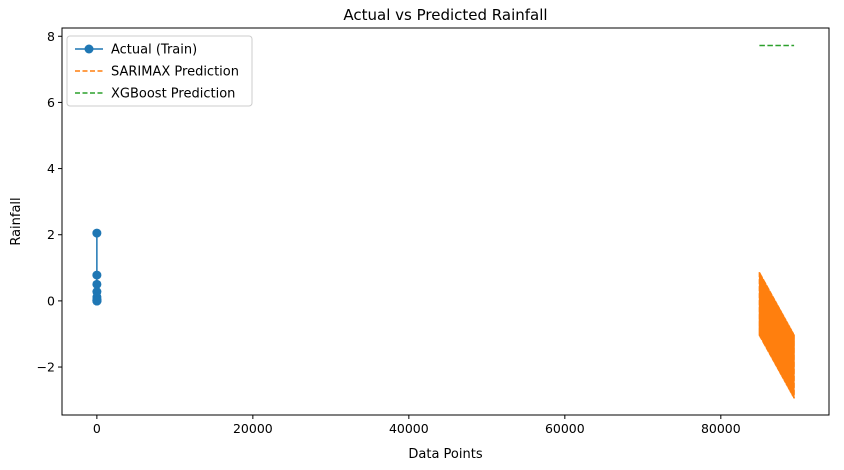 This screenshot has height=470, width=844. I want to click on y-tick-label: 6, so click(51, 102).